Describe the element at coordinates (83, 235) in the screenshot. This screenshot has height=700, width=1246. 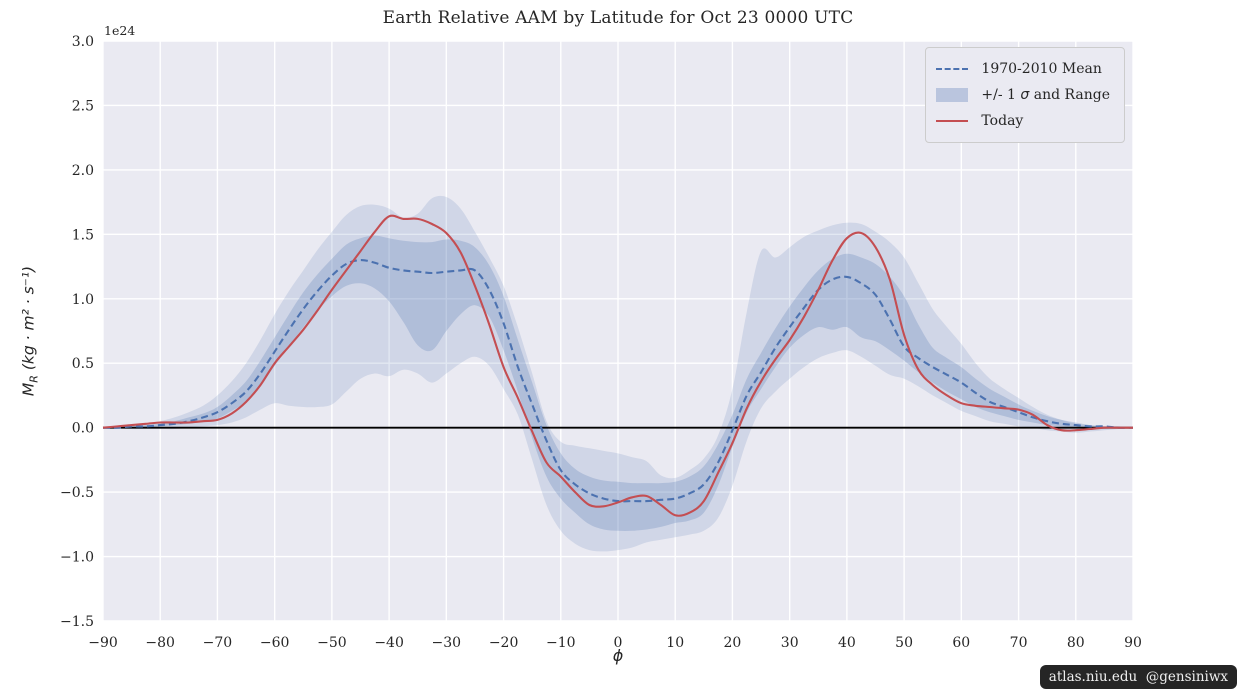
I see `y-tick-label: 1.5` at that location.